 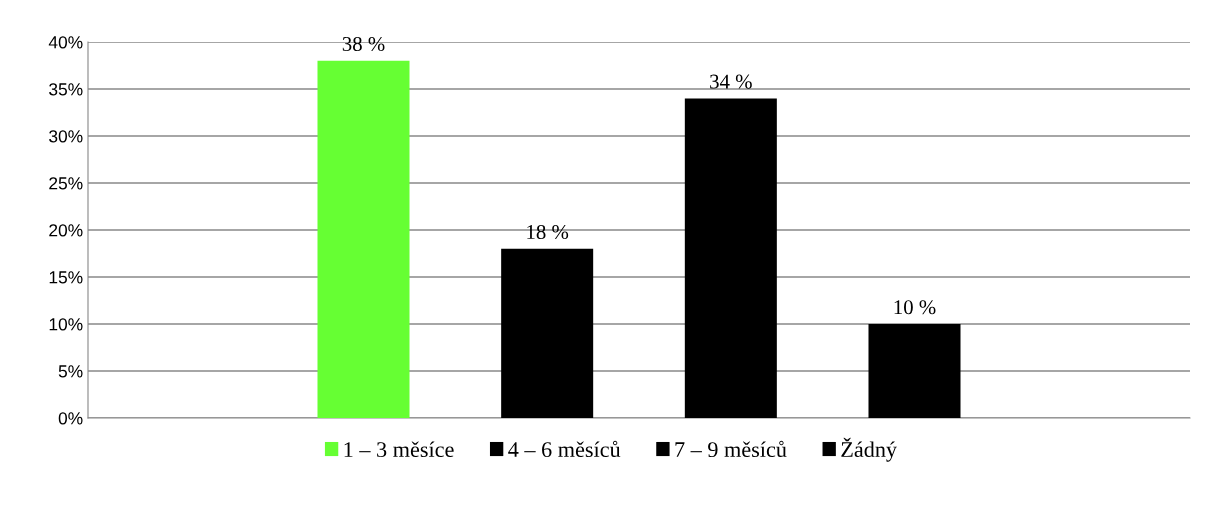 What do you see at coordinates (66, 230) in the screenshot?
I see `y-tick-label: 20%` at bounding box center [66, 230].